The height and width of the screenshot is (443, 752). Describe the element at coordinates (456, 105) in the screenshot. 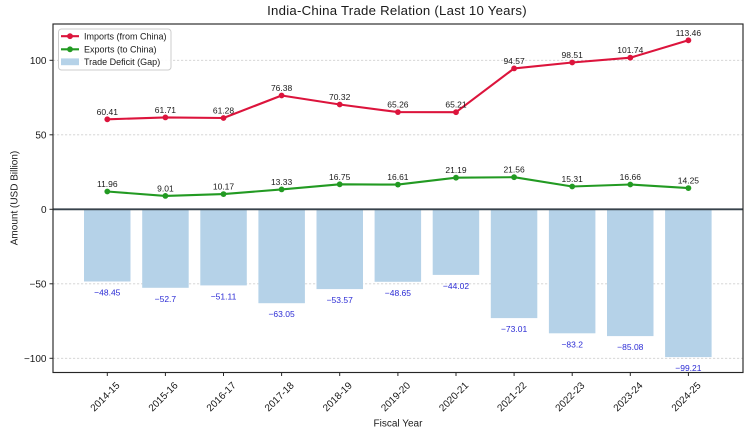

I see `svg-text: 65.21` at that location.